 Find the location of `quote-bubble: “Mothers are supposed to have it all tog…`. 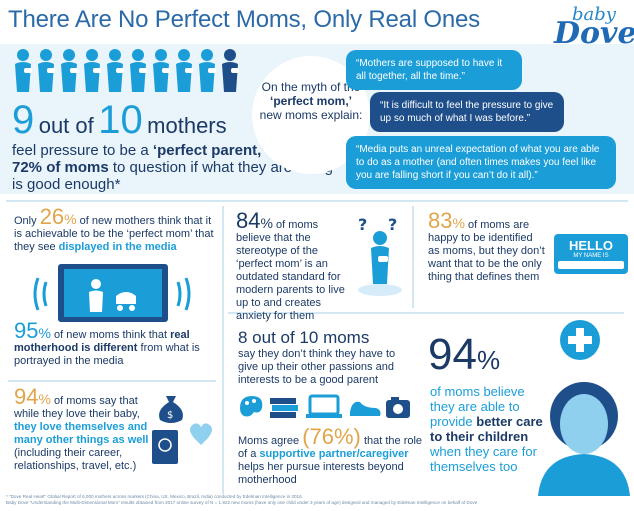

quote-bubble: “Mothers are supposed to have it all tog… is located at coordinates (434, 70).